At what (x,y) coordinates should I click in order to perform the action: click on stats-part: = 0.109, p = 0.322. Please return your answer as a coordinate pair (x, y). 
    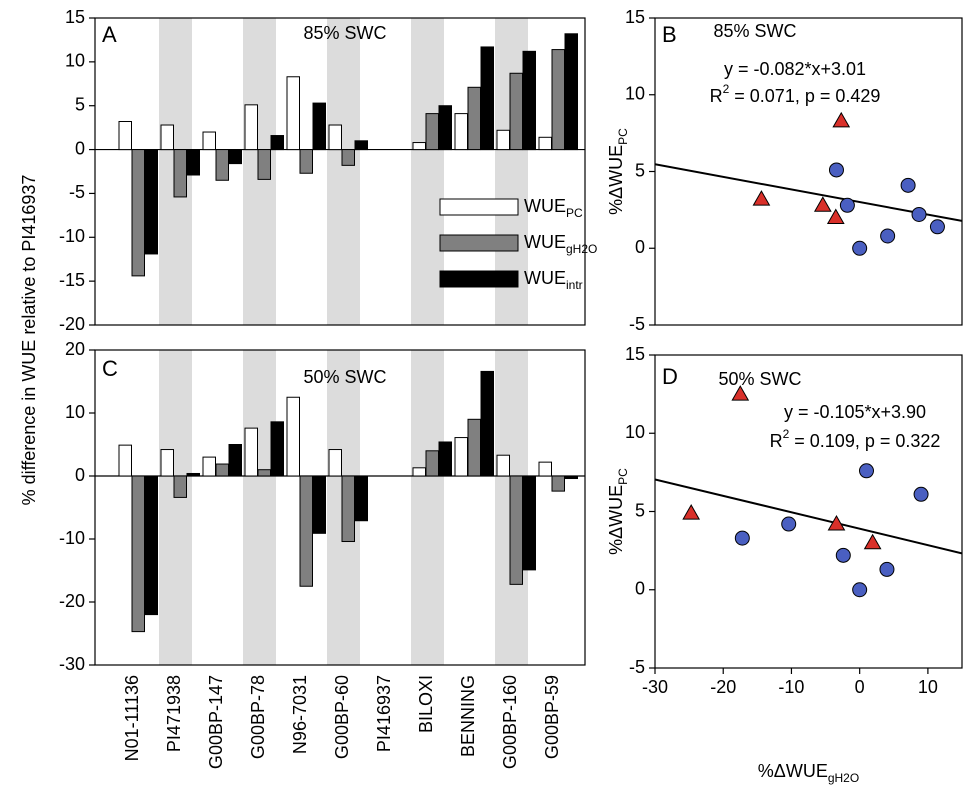
    Looking at the image, I should click on (864, 441).